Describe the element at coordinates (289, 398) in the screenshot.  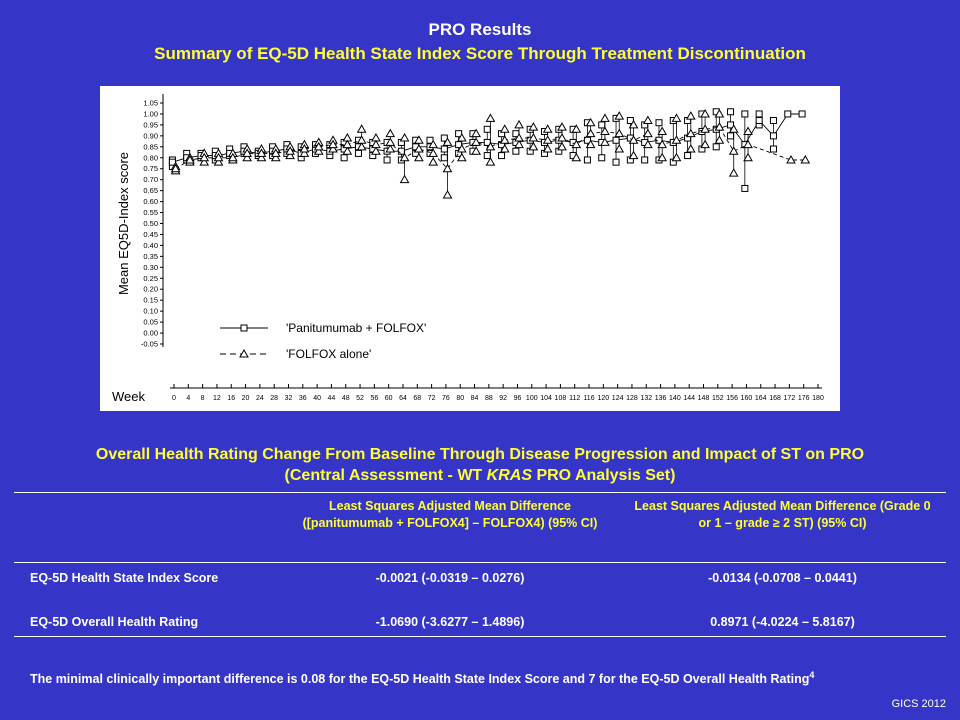
I see `x-tick-label: 32` at that location.